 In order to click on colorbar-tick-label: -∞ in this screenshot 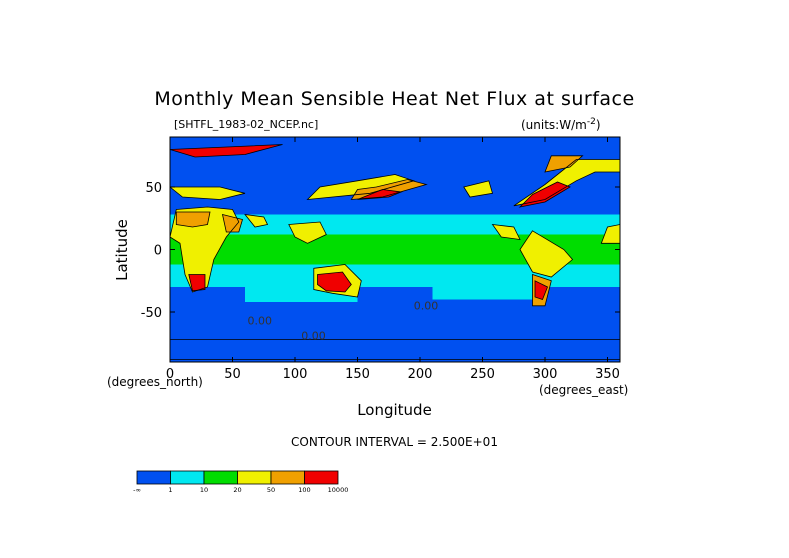, I will do `click(137, 490)`.